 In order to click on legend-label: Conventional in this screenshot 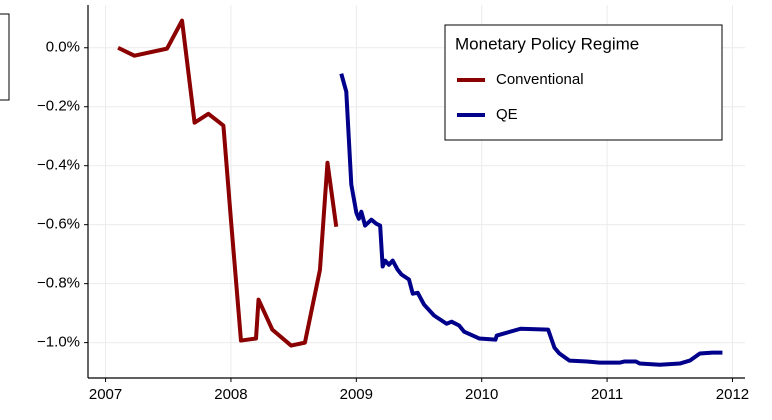, I will do `click(540, 79)`.